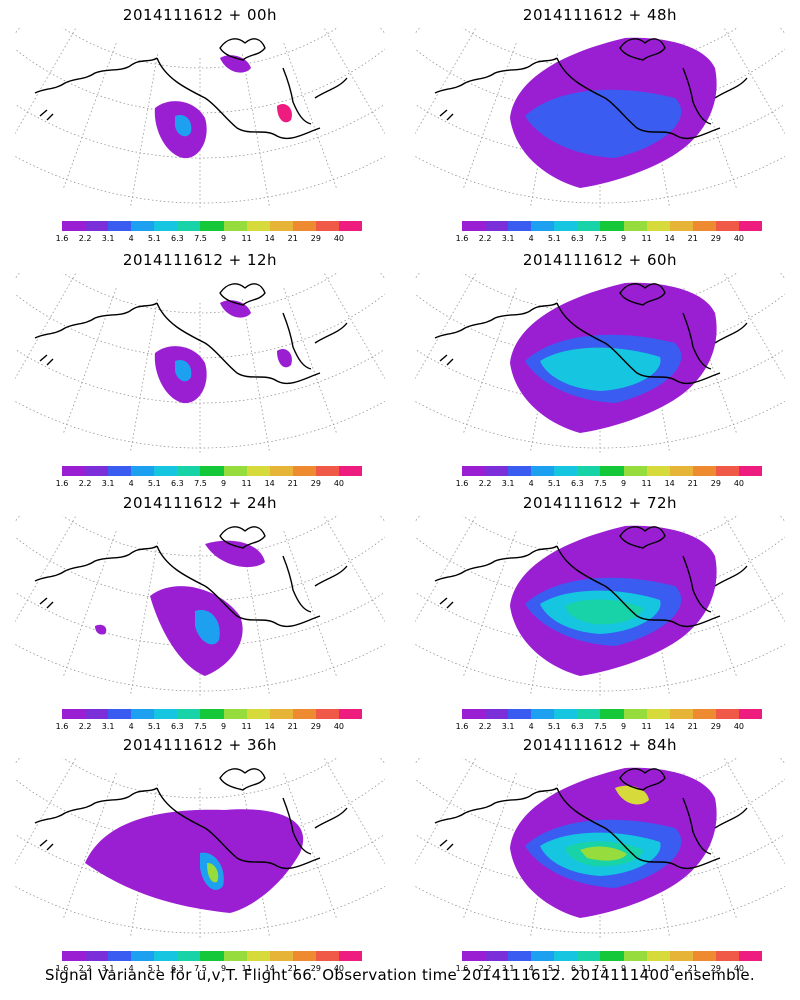 The width and height of the screenshot is (800, 1000). I want to click on colorbar-label: 29, so click(315, 238).